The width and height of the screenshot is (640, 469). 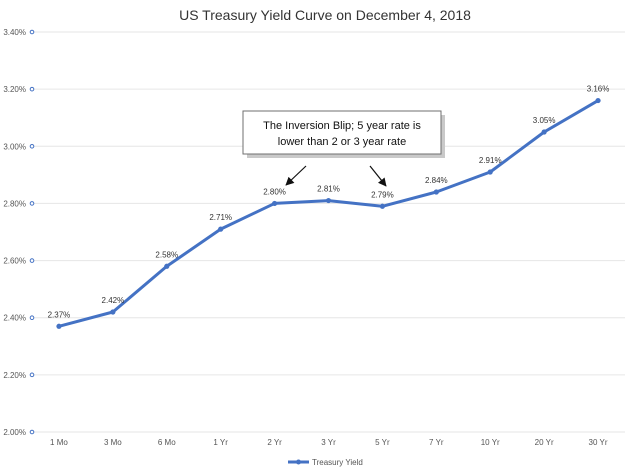 I want to click on x-tick-label: 3 Yr, so click(x=328, y=442).